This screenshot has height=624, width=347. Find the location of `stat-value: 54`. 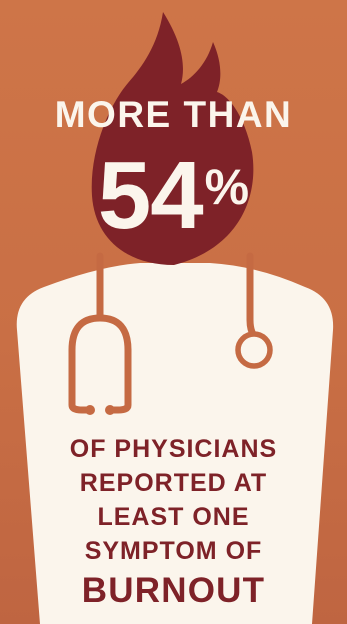

stat-value: 54 is located at coordinates (150, 195).